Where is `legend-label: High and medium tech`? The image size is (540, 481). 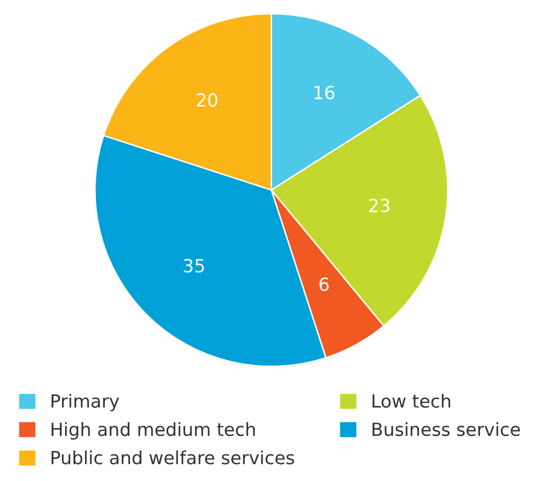
legend-label: High and medium tech is located at coordinates (153, 431).